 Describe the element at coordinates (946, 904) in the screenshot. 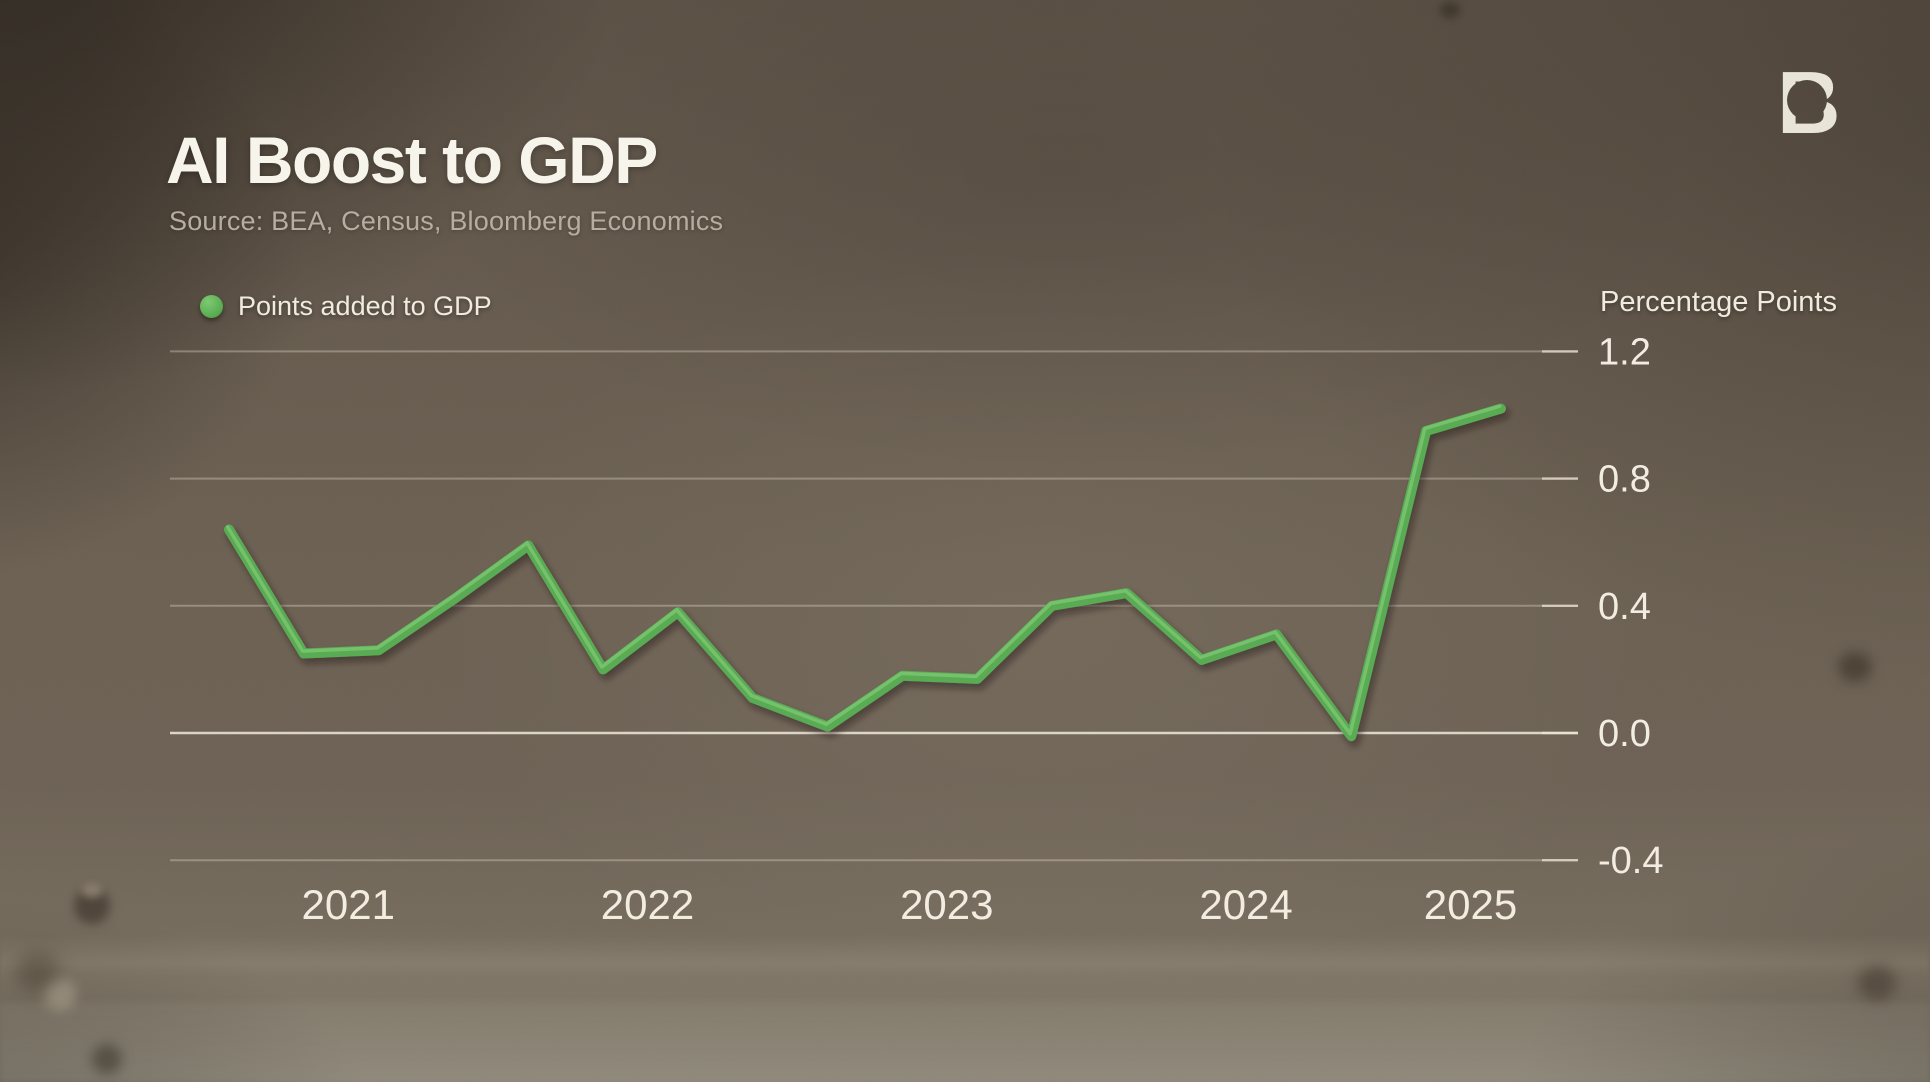

I see `x-year-label: 2023` at that location.